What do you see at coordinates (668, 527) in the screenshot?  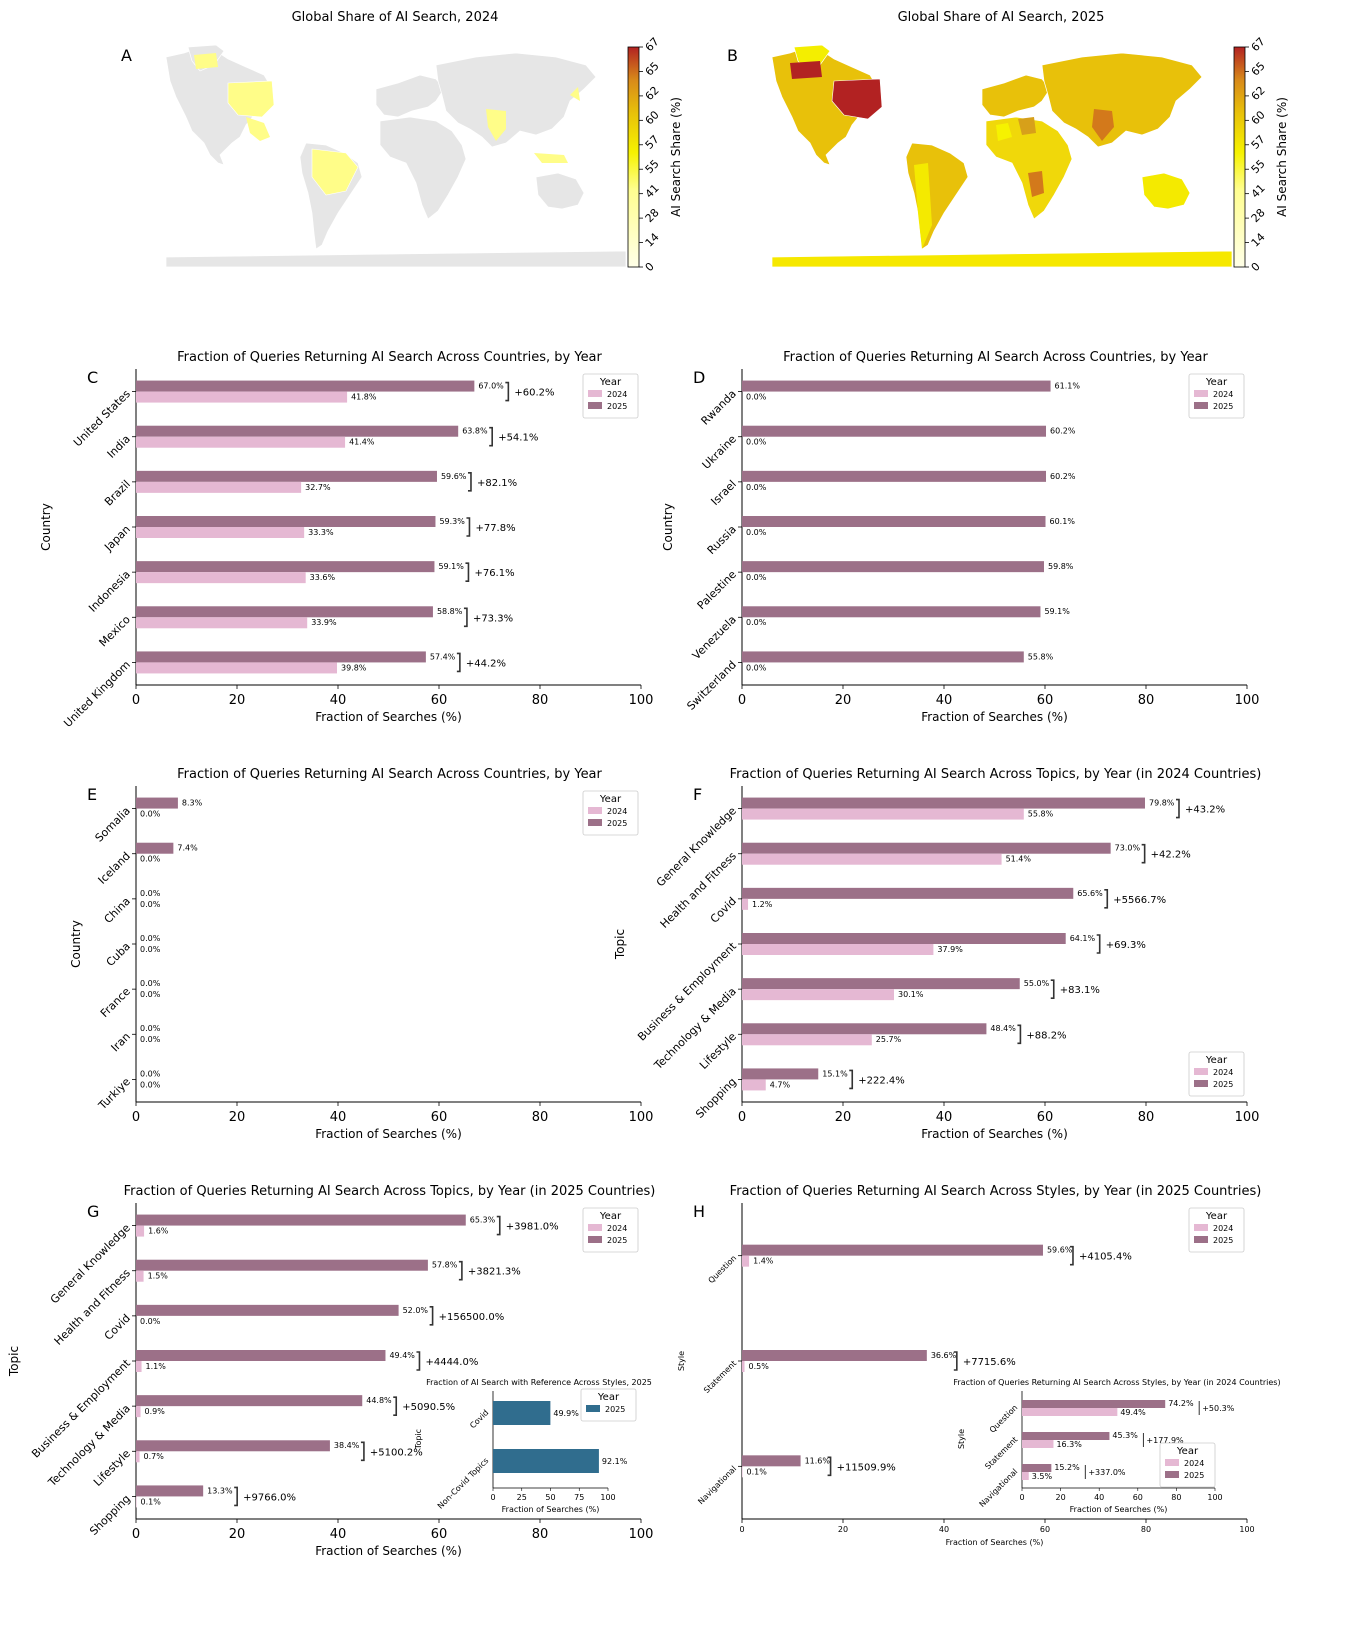 I see `y-axis-label: Country` at bounding box center [668, 527].